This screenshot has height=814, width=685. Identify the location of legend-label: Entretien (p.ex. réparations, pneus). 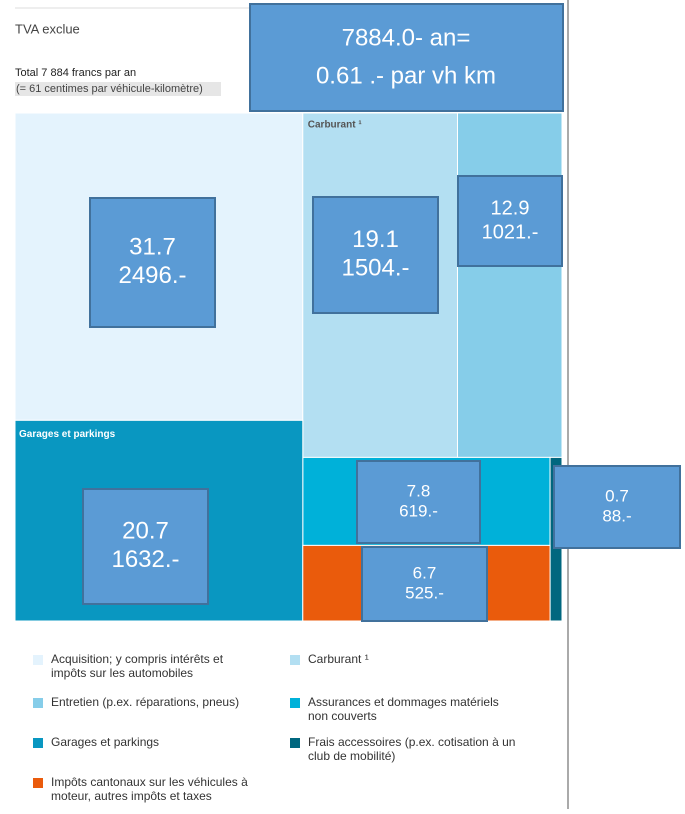
(145, 702).